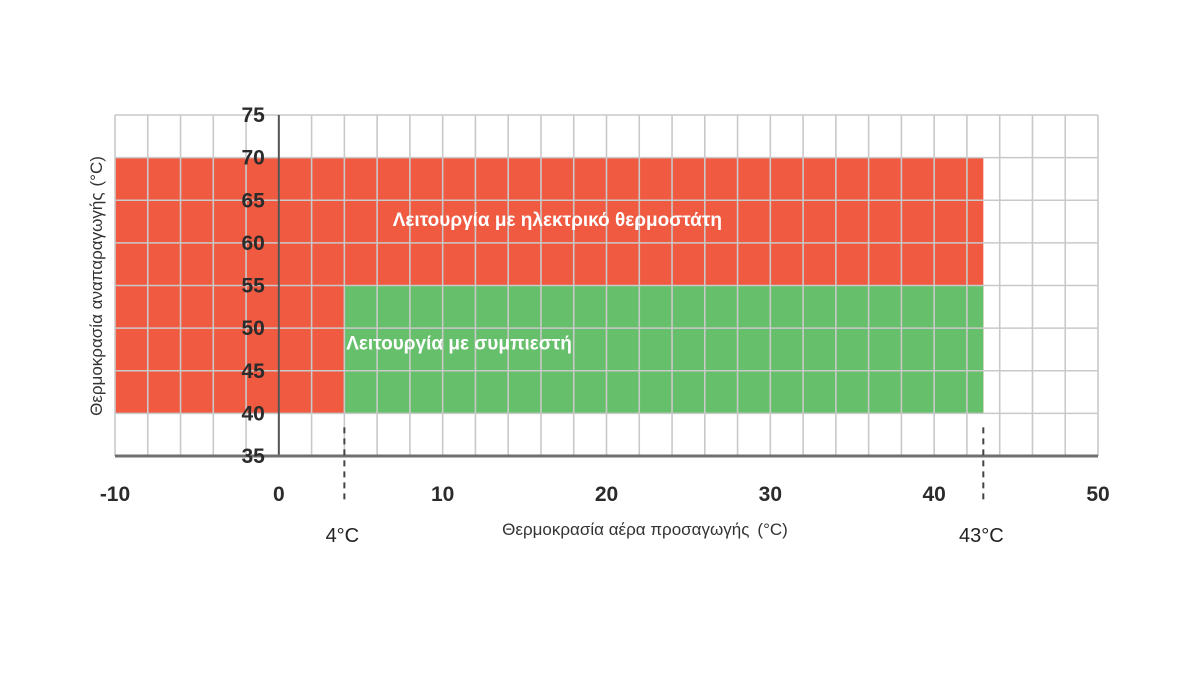 Image resolution: width=1200 pixels, height=700 pixels. Describe the element at coordinates (557, 220) in the screenshot. I see `region-label-0: Λειτουργία με ηλεκτρικό θερμοστάτη` at that location.